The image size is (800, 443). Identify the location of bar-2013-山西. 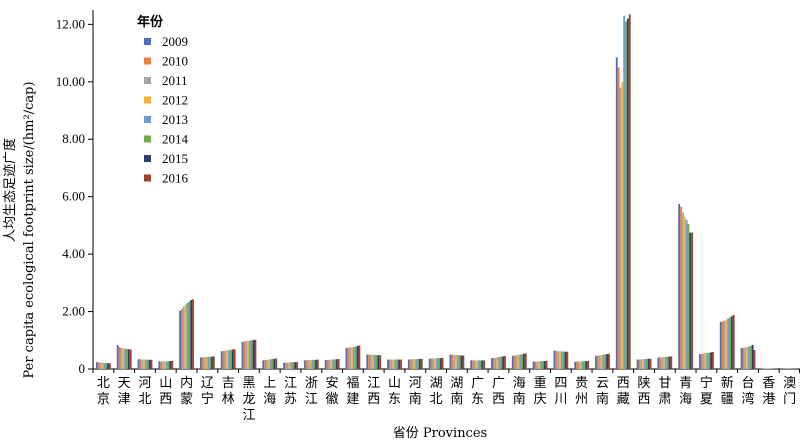
(166, 365).